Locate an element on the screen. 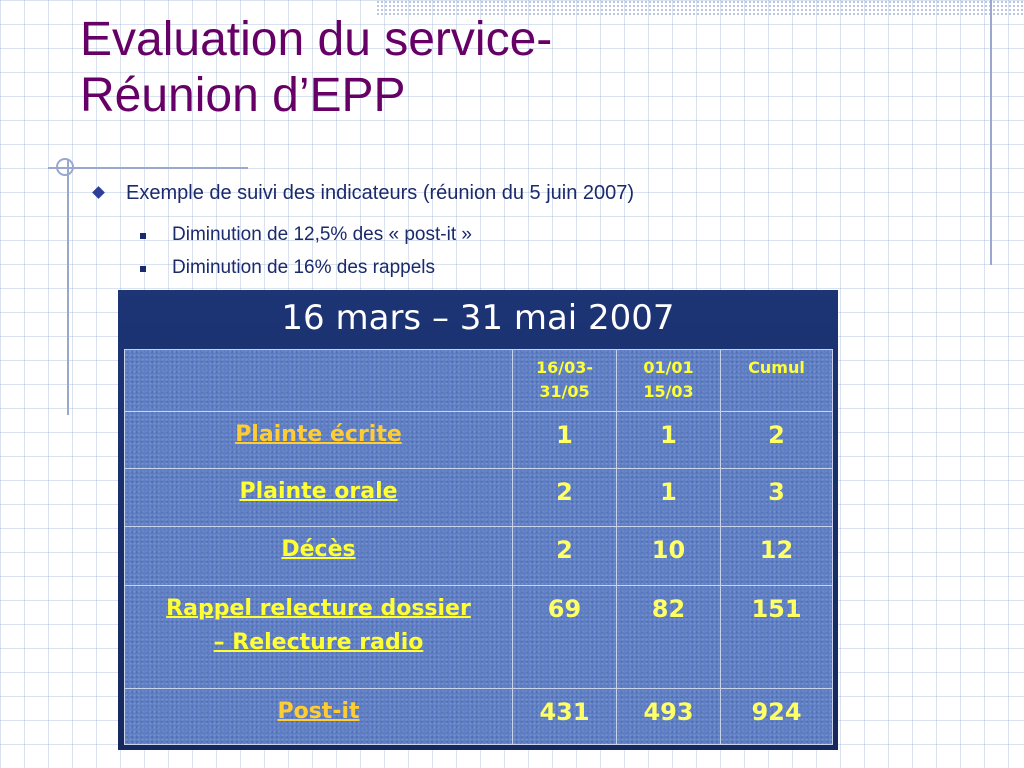 The image size is (1024, 768). table-header-row: 16/03- 31/05 01/01 15/03 Cumul is located at coordinates (478, 380).